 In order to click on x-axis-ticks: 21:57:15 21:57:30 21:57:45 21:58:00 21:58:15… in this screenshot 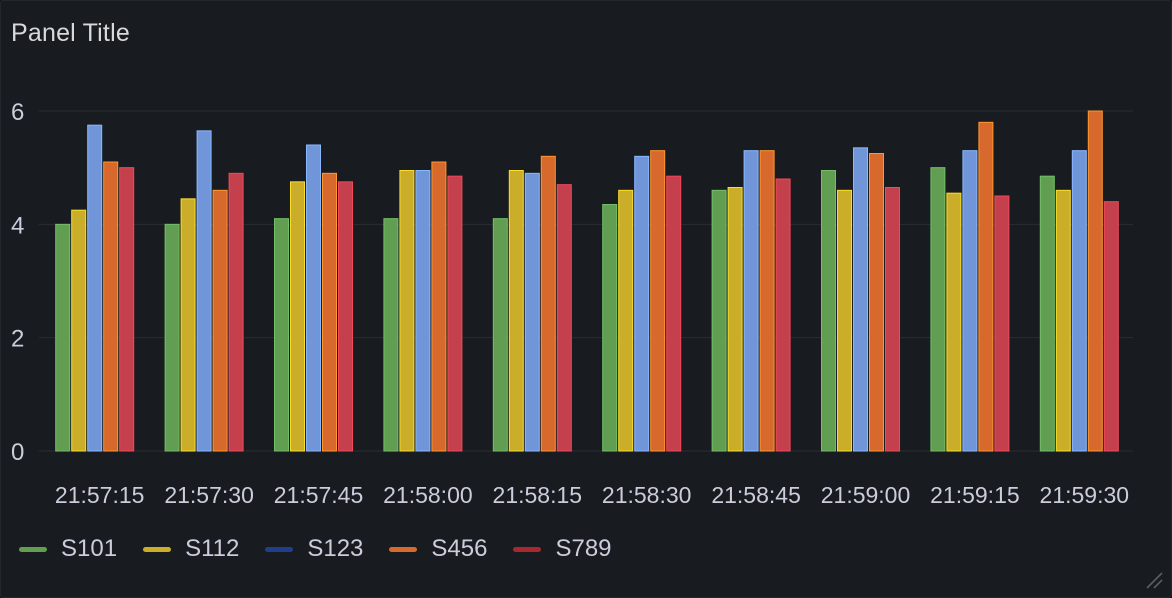, I will do `click(592, 495)`.